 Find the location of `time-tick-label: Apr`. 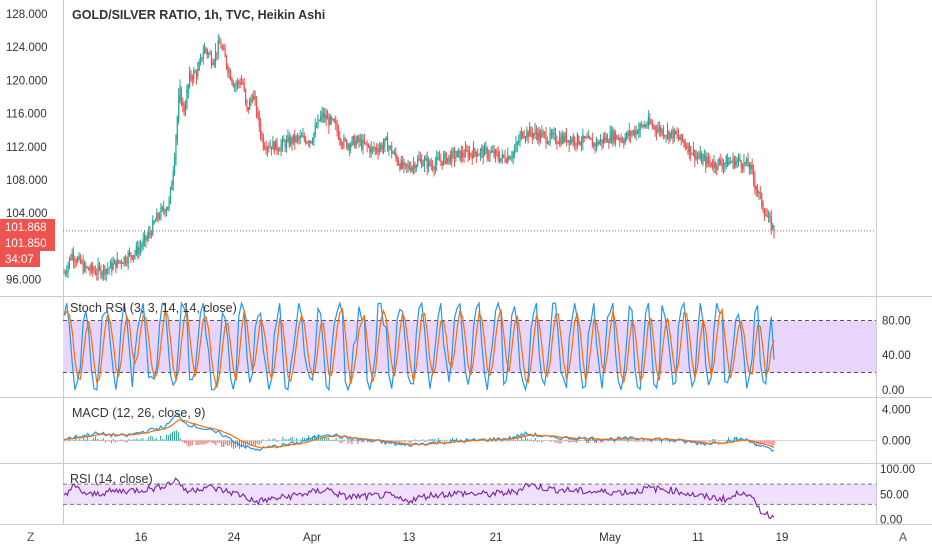

time-tick-label: Apr is located at coordinates (312, 538).